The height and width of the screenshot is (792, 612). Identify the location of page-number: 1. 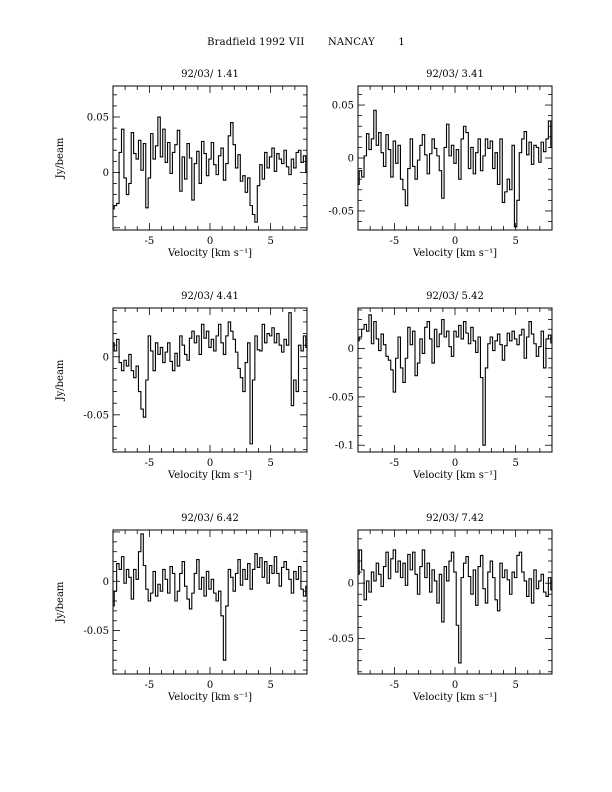
(401, 42).